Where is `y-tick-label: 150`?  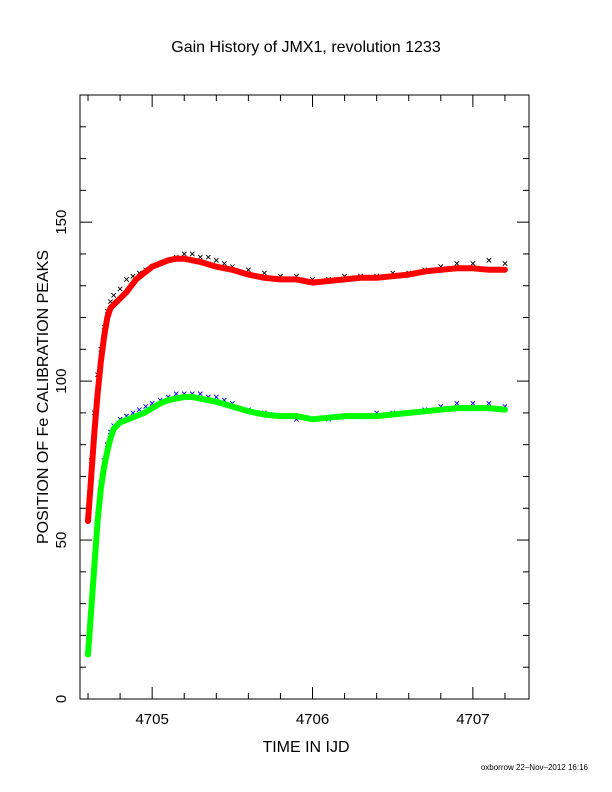
y-tick-label: 150 is located at coordinates (61, 222).